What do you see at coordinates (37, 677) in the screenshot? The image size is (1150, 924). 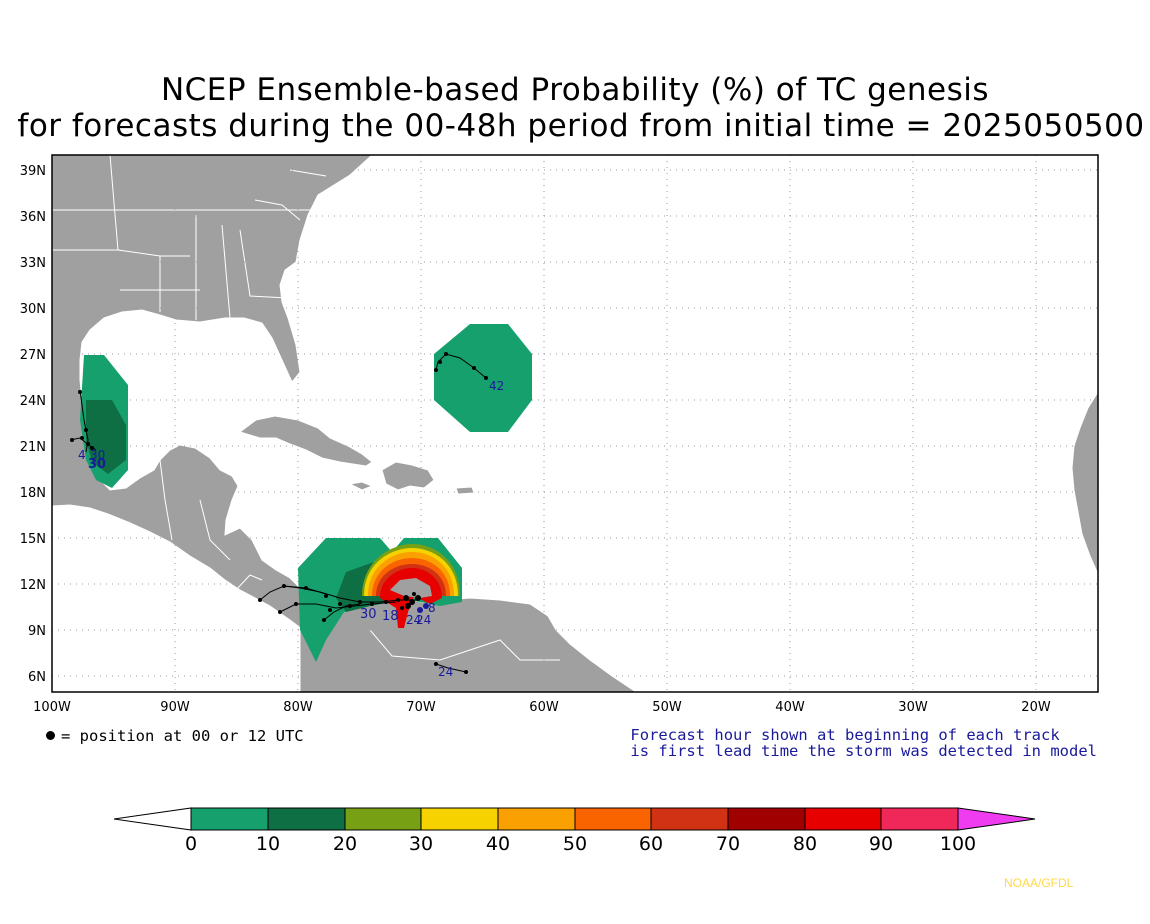 I see `lat-label: 6N` at bounding box center [37, 677].